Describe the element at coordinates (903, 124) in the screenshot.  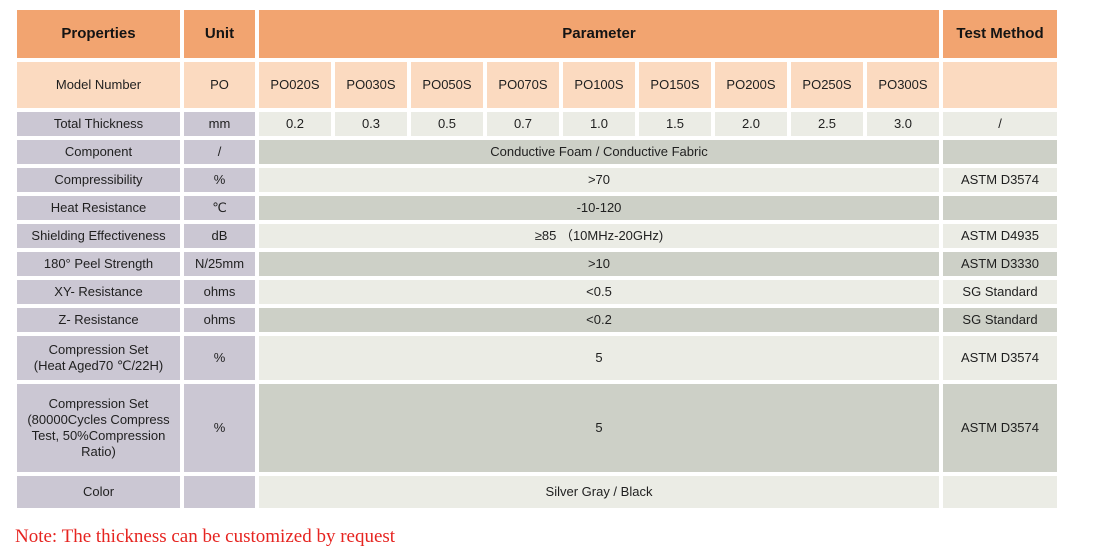
I see `thickness-cell: 3.0` at that location.